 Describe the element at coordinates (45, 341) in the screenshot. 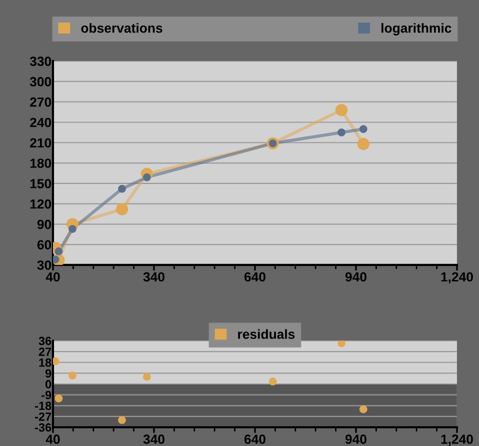

I see `y-tick-label: 36` at that location.